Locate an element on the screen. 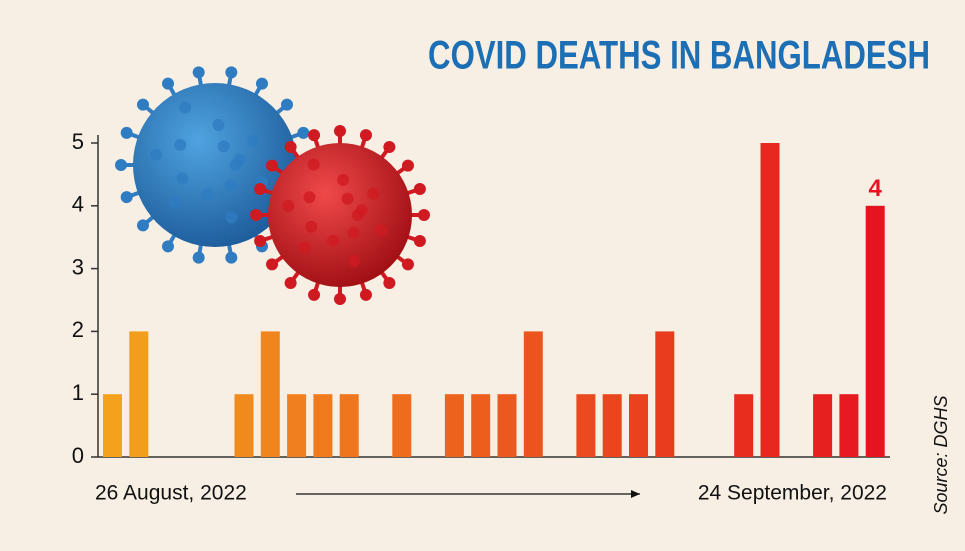 Image resolution: width=965 pixels, height=551 pixels. y-tick-label: 4 is located at coordinates (78, 204).